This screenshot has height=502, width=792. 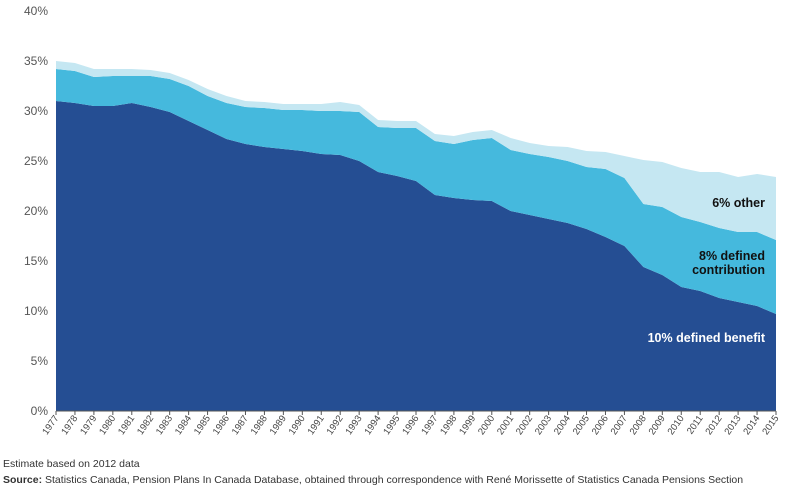 I want to click on x-tick-label: 1998, so click(x=448, y=425).